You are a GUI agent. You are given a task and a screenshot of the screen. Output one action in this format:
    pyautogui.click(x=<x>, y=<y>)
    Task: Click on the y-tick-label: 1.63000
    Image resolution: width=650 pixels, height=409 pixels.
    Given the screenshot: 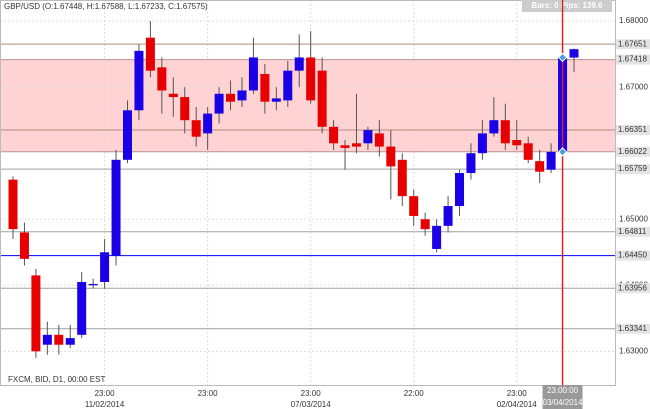 What is the action you would take?
    pyautogui.click(x=633, y=350)
    